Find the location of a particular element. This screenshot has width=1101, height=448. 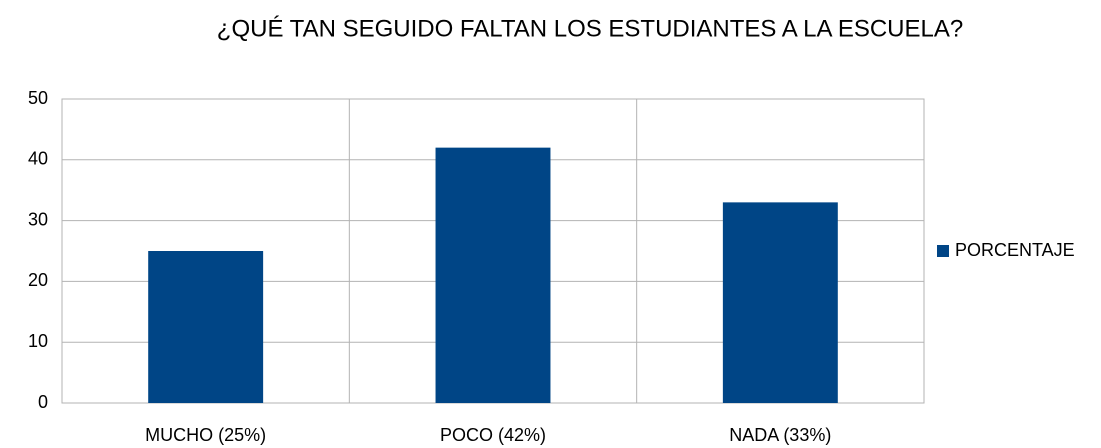

y-tick-label: 0 is located at coordinates (43, 402).